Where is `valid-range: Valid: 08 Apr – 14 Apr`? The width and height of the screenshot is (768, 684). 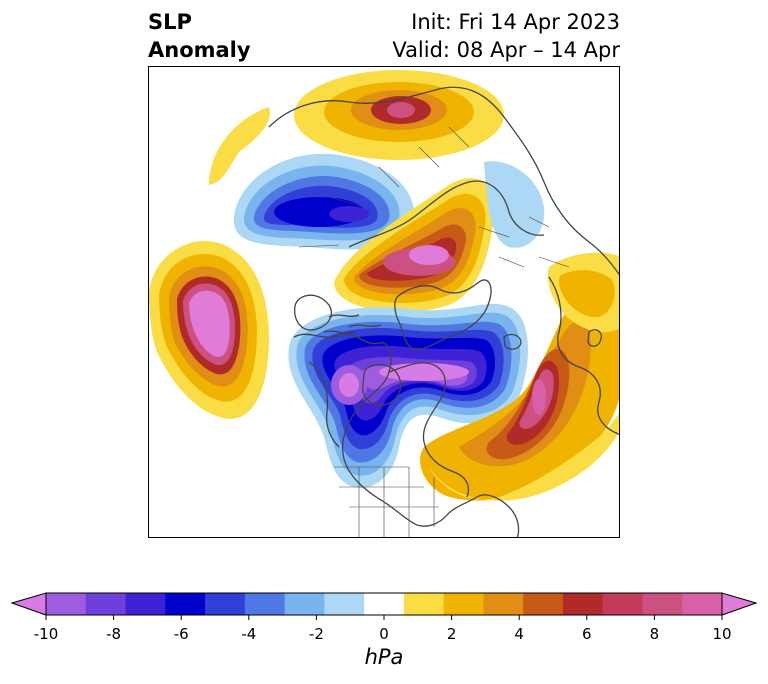 valid-range: Valid: 08 Apr – 14 Apr is located at coordinates (506, 50).